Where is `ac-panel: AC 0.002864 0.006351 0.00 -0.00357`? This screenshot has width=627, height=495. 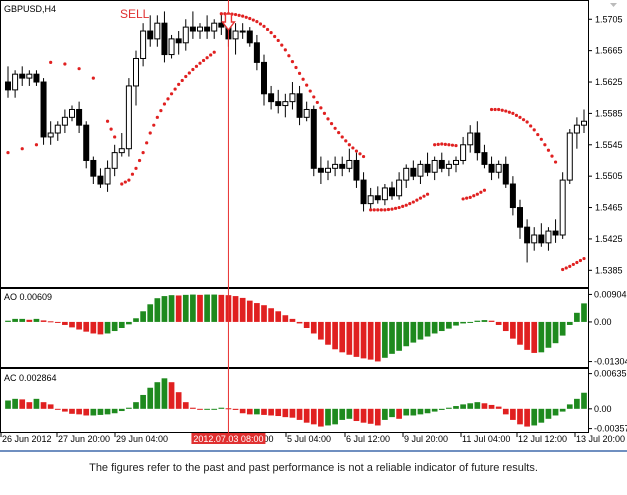 ac-panel: AC 0.002864 0.006351 0.00 -0.00357 is located at coordinates (313, 401).